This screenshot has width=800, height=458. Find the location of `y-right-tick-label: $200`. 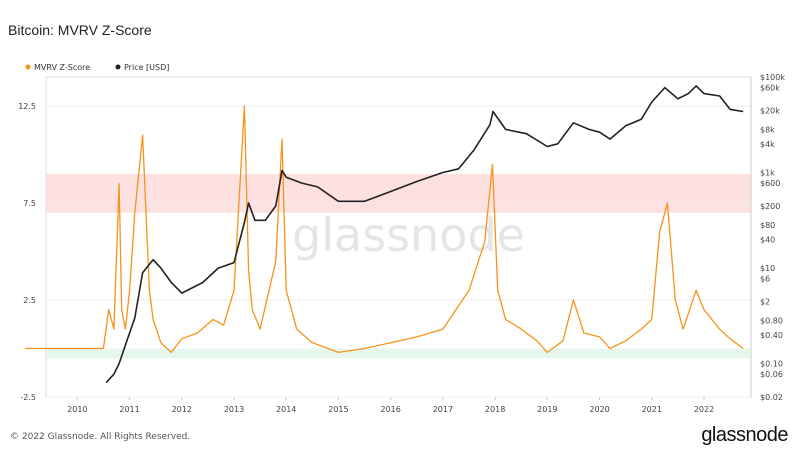

y-right-tick-label: $200 is located at coordinates (770, 206).